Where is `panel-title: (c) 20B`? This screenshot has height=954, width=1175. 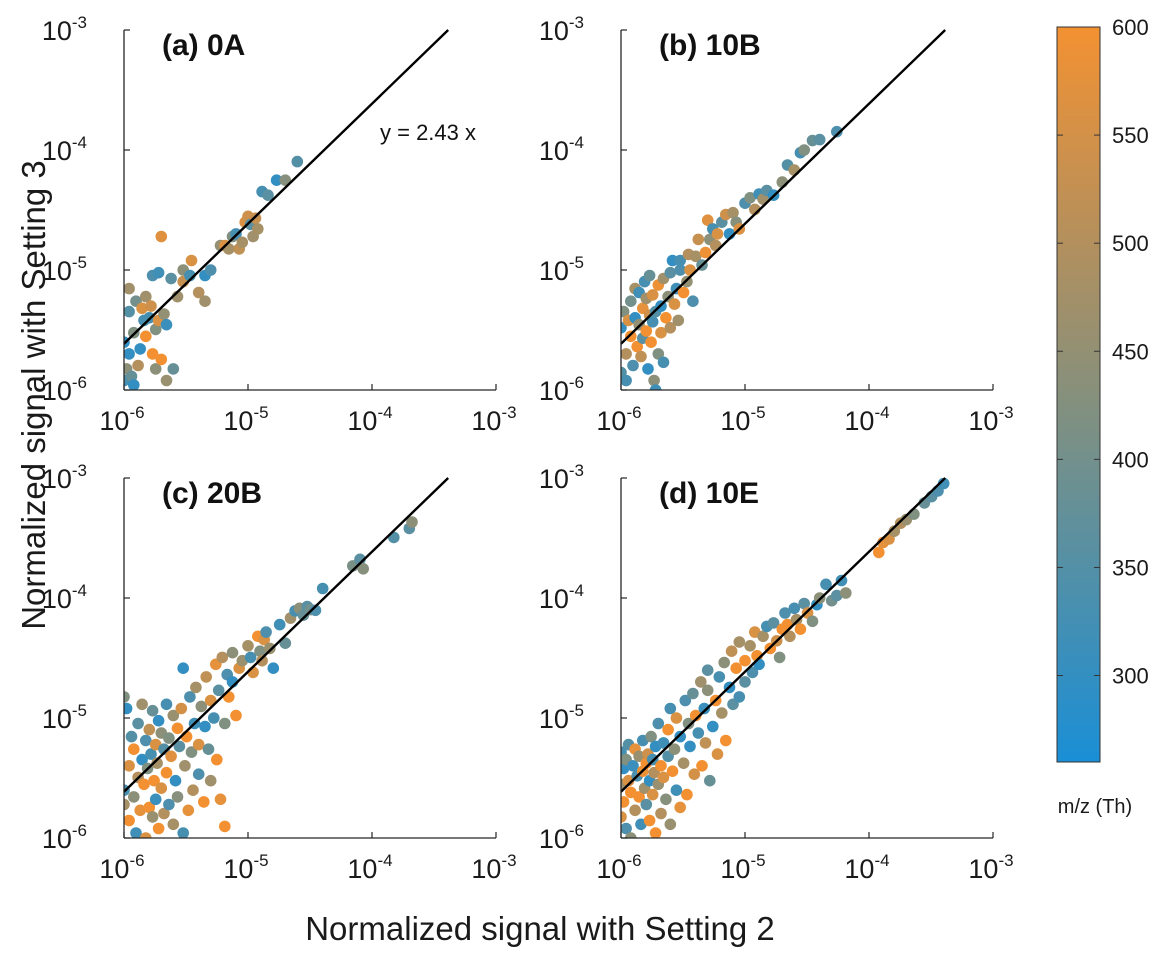
panel-title: (c) 20B is located at coordinates (212, 493).